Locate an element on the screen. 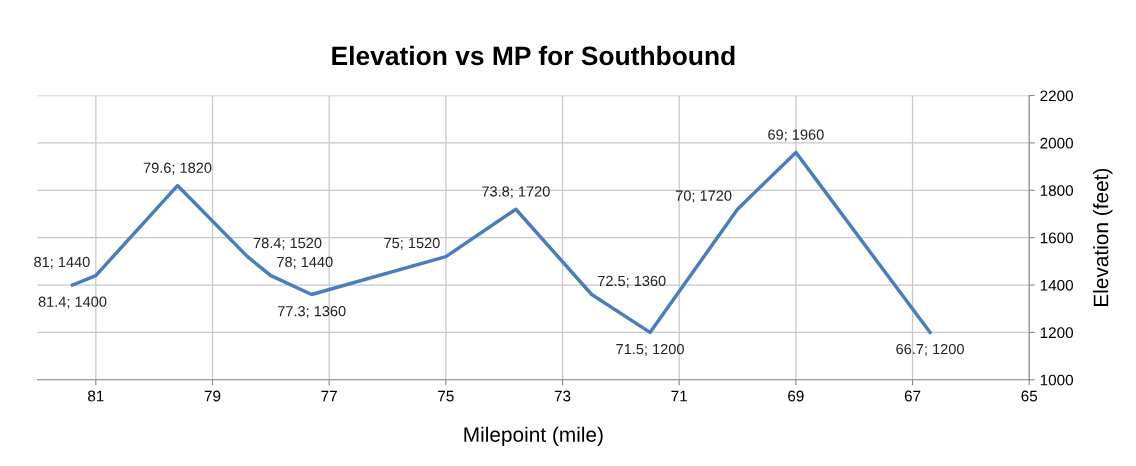 The image size is (1136, 466). x-tick-label: 73 is located at coordinates (562, 396).